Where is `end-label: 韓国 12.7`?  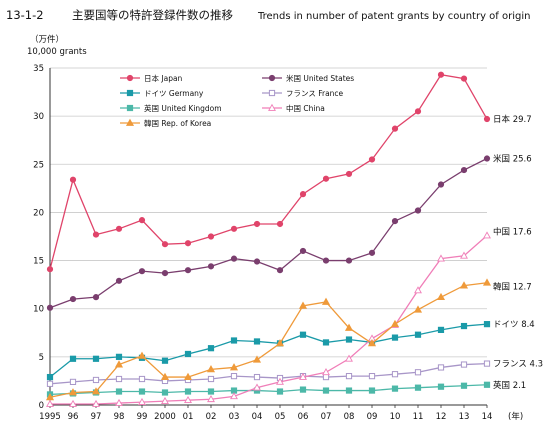 end-label: 韓国 12.7 is located at coordinates (512, 287).